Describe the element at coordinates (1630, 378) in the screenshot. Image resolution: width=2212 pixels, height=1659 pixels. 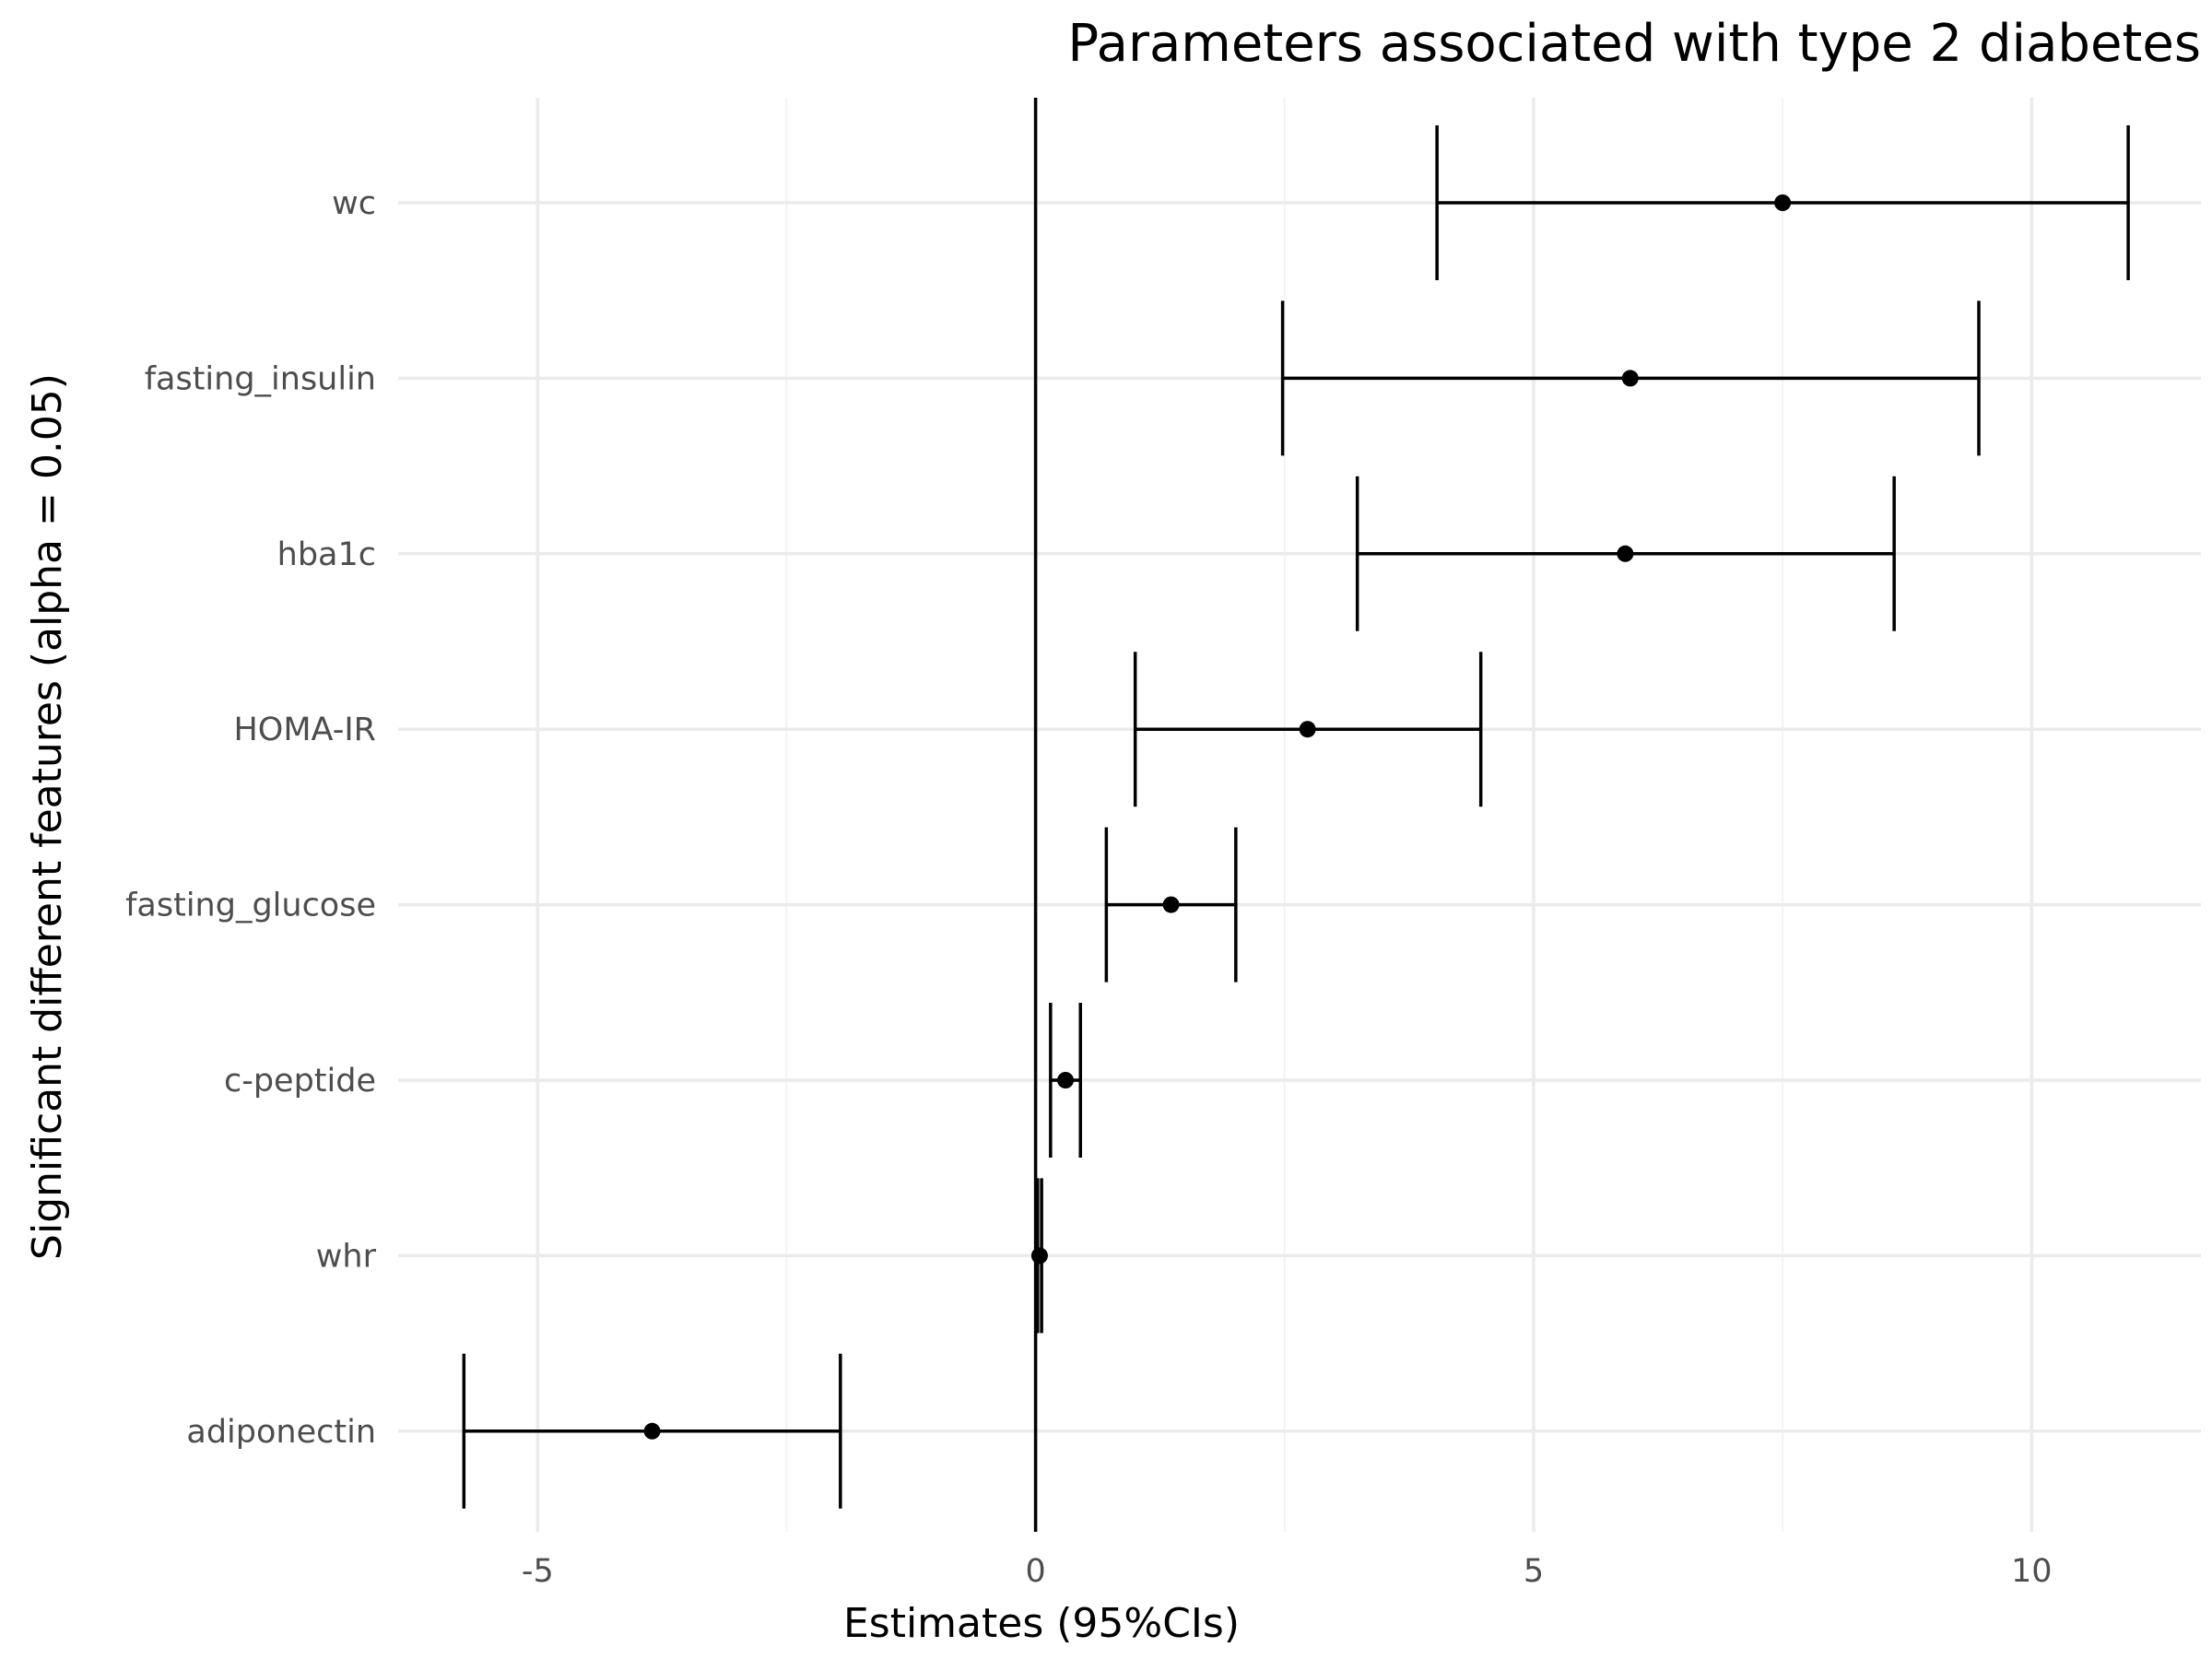
I see `estimate-point-fasting_insulin` at that location.